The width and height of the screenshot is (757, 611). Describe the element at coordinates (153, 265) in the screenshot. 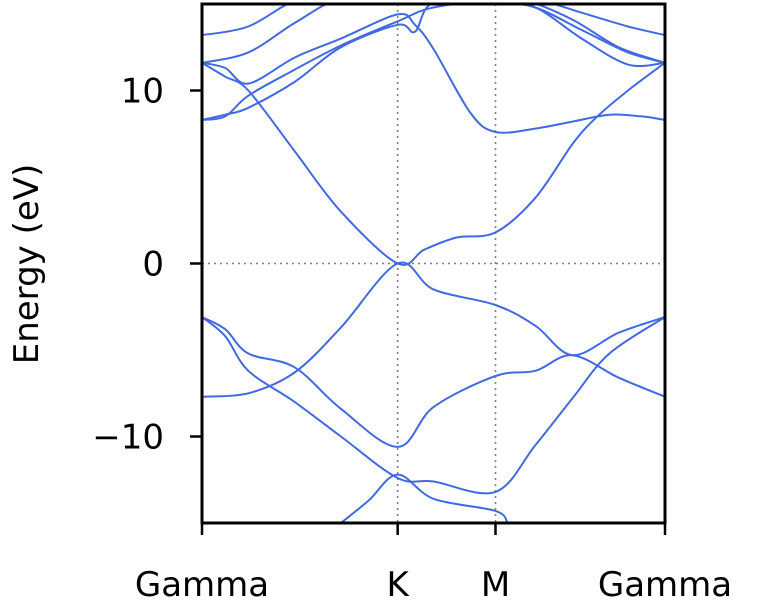

I see `y-tick-label: 0` at that location.